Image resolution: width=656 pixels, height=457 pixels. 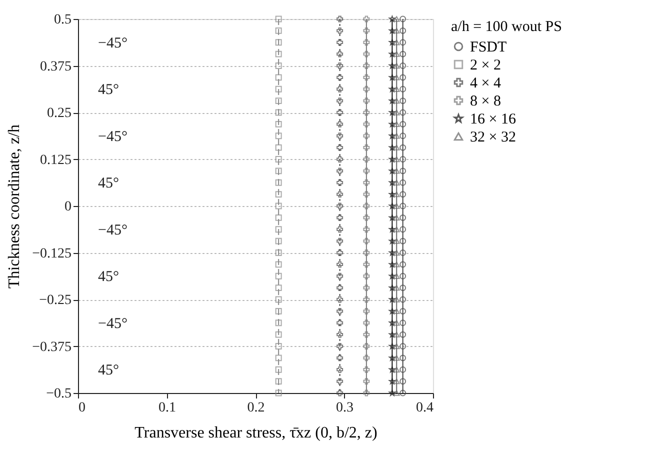 I want to click on legend-title: a/h = 100 wout PS, so click(x=506, y=27).